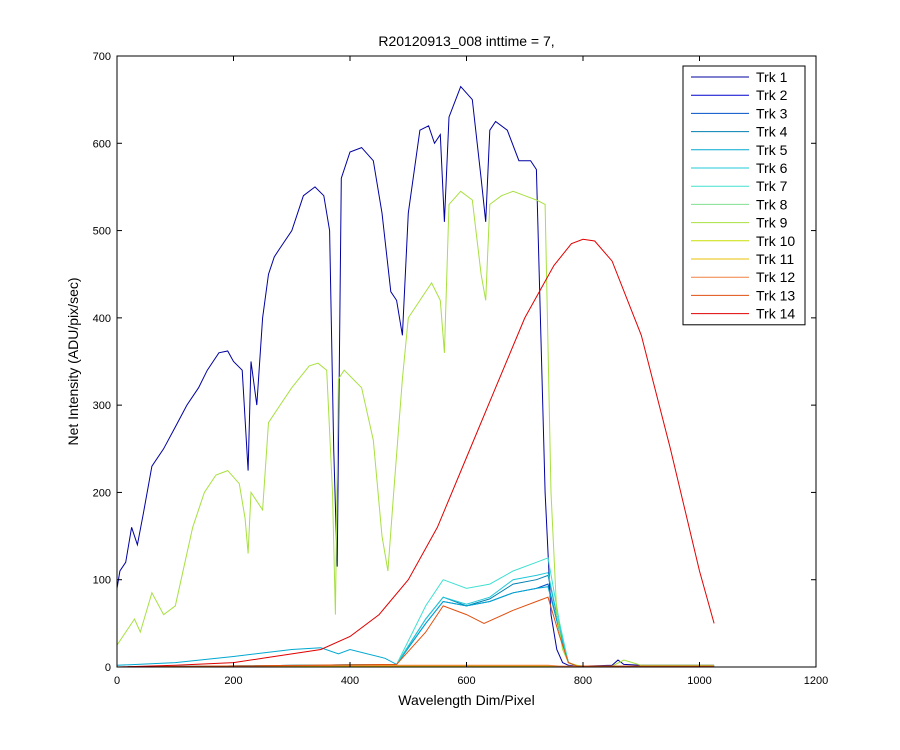 This screenshot has width=900, height=750. I want to click on y-tick-label: 400, so click(102, 319).